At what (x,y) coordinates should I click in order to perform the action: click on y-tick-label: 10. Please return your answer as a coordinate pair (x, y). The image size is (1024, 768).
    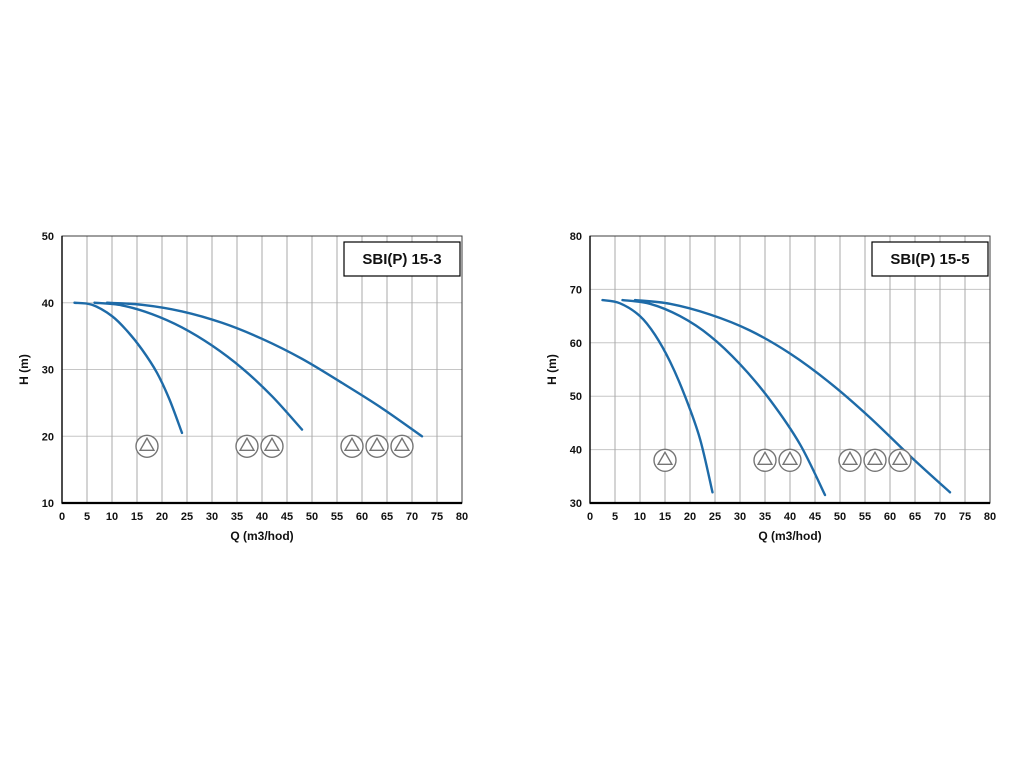
    Looking at the image, I should click on (48, 504).